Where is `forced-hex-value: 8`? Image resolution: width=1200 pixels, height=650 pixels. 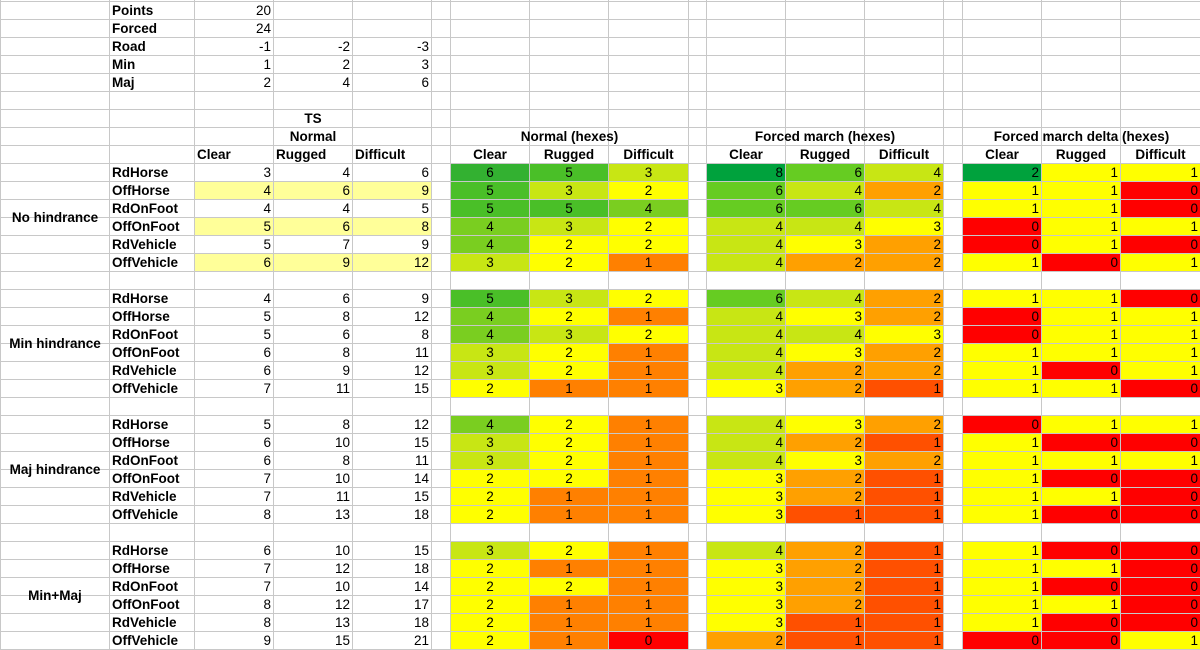 forced-hex-value: 8 is located at coordinates (746, 172).